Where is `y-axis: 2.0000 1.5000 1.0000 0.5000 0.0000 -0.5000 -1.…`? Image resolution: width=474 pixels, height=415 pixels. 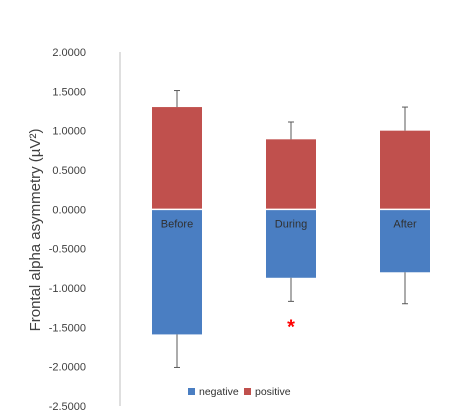 y-axis: 2.0000 1.5000 1.0000 0.5000 0.0000 -0.5000 -1.… is located at coordinates (85, 230).